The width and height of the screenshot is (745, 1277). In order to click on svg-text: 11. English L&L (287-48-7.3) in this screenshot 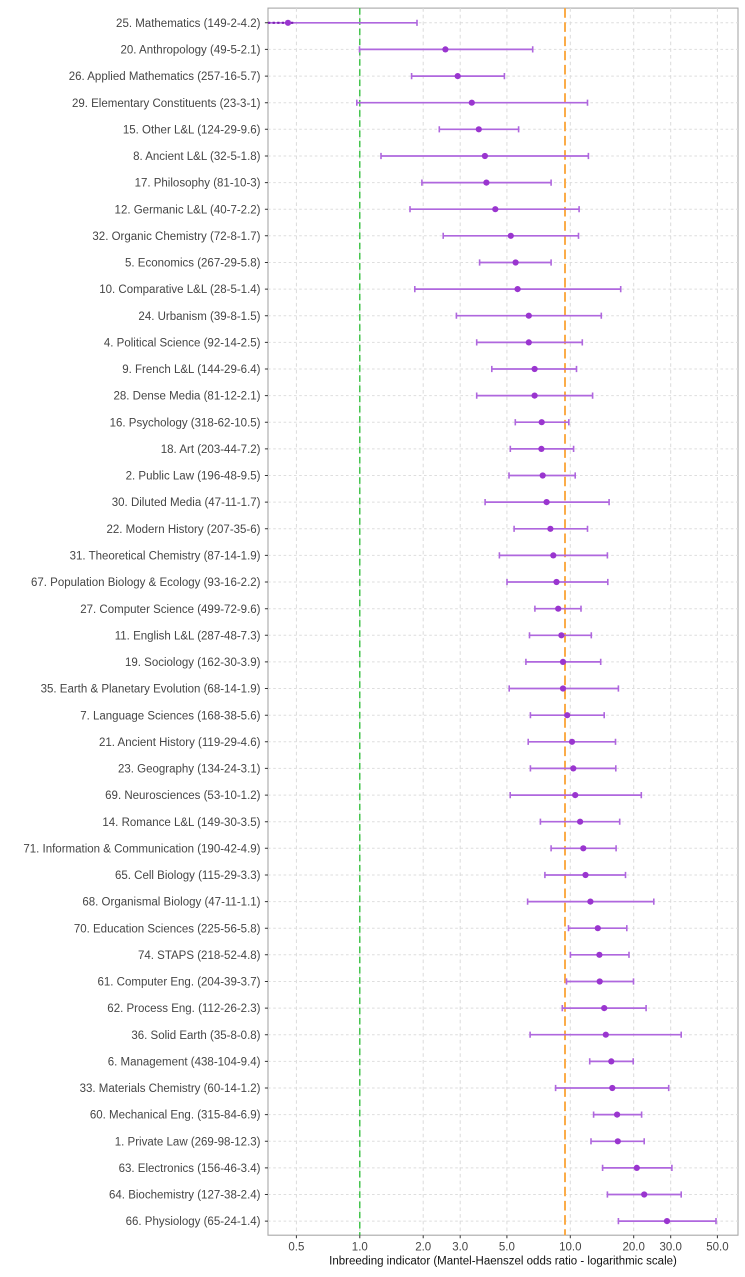, I will do `click(188, 636)`.